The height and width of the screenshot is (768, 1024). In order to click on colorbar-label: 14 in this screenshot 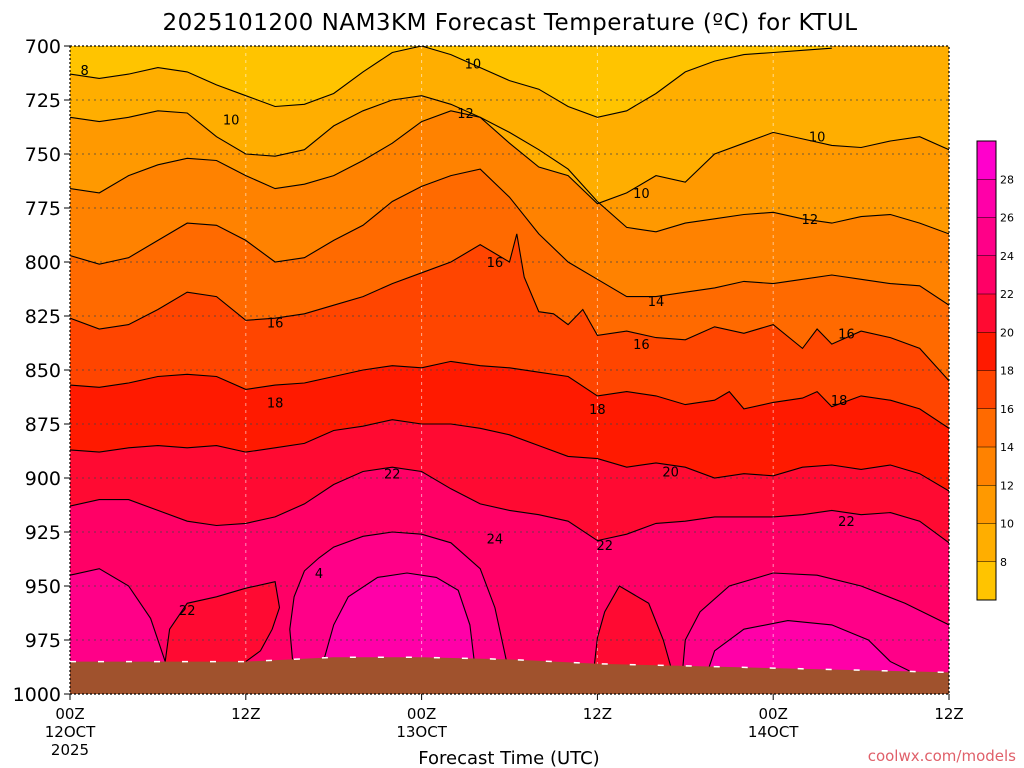, I will do `click(1007, 447)`.